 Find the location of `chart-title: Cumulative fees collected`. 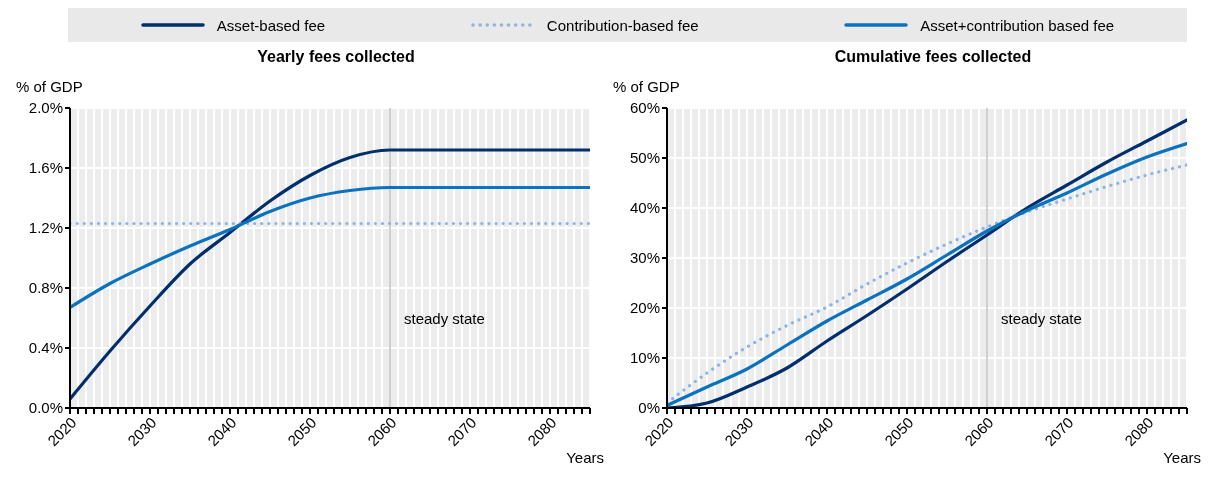

chart-title: Cumulative fees collected is located at coordinates (933, 57).